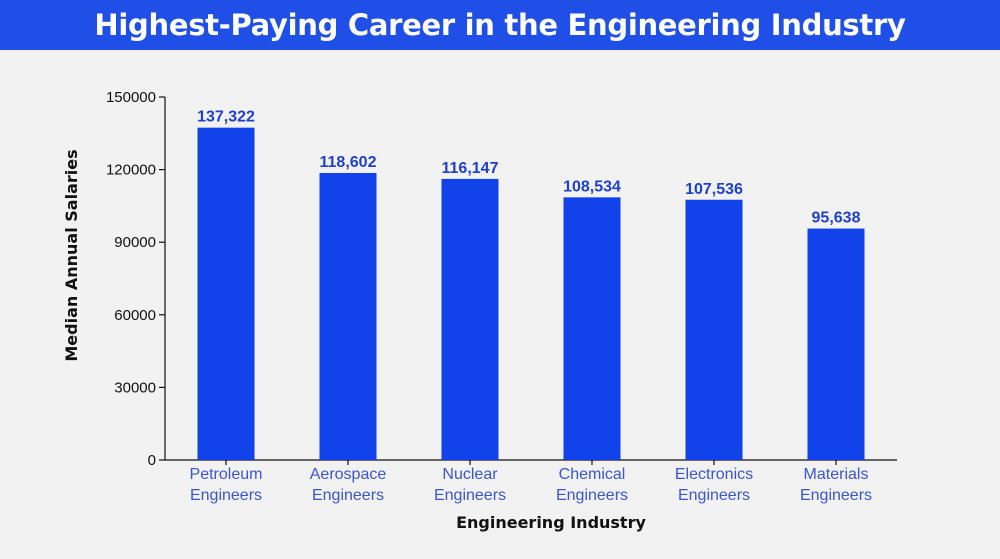 The image size is (1000, 559). Describe the element at coordinates (470, 474) in the screenshot. I see `x-category-label: Nuclear` at that location.